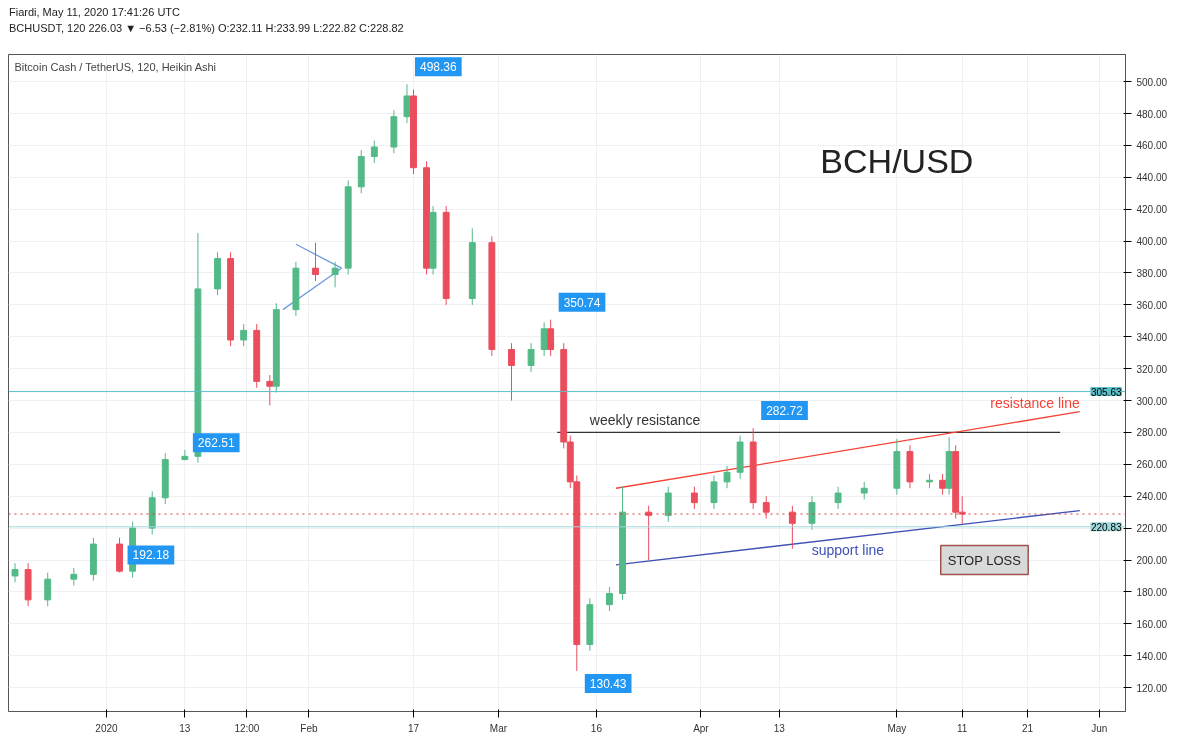 This screenshot has height=738, width=1200. What do you see at coordinates (1152, 624) in the screenshot?
I see `y-tick-label: 160.00` at bounding box center [1152, 624].